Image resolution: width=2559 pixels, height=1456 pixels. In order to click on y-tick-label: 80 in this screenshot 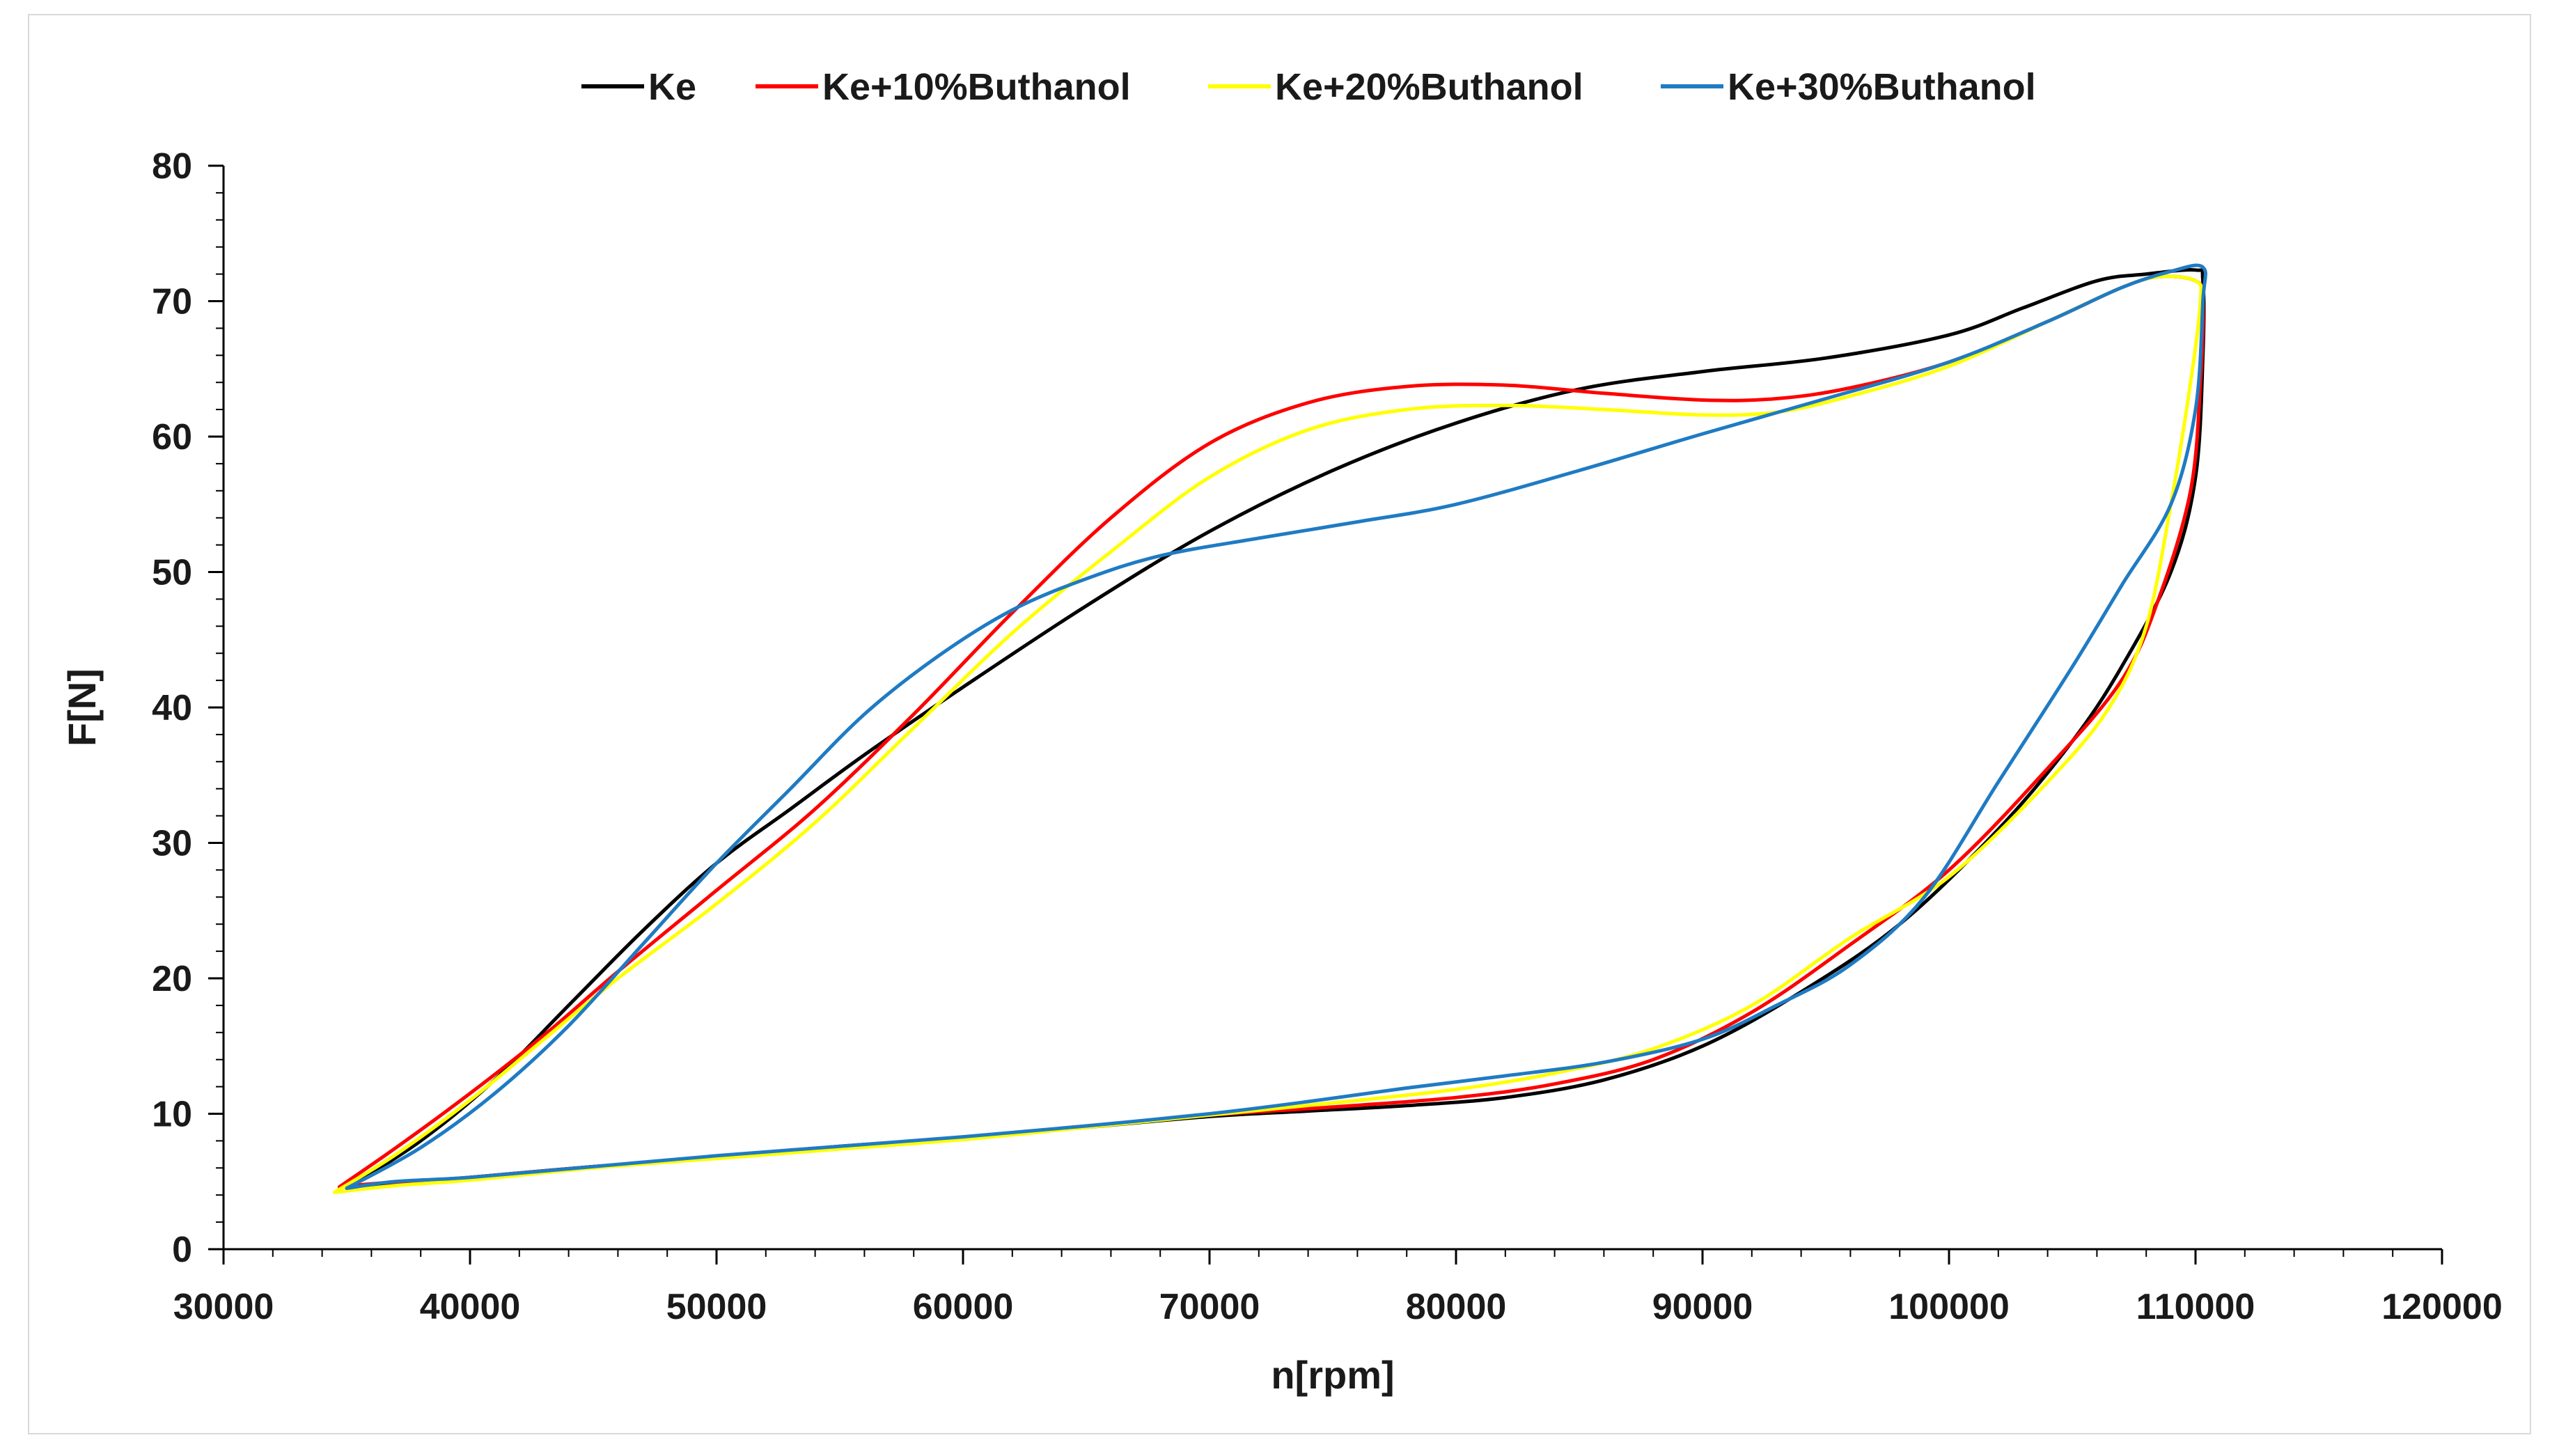, I will do `click(172, 166)`.